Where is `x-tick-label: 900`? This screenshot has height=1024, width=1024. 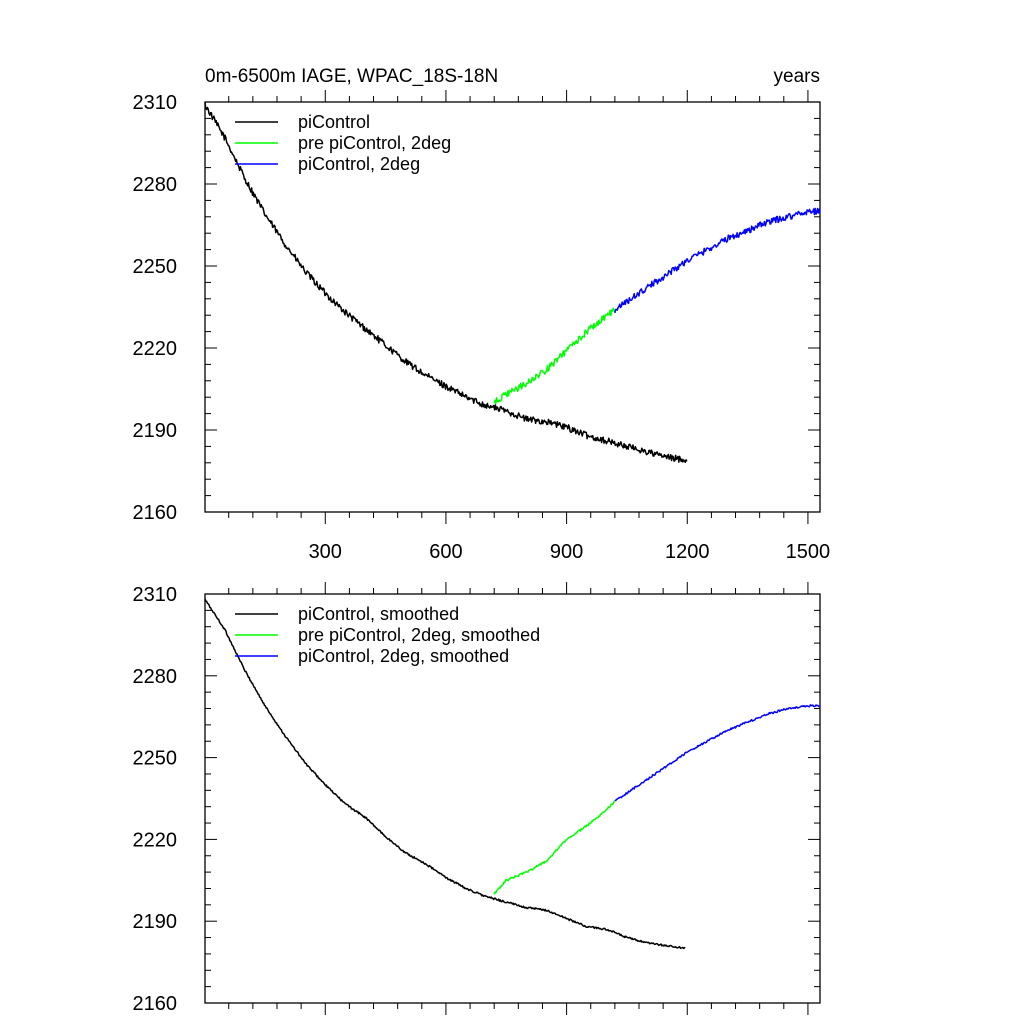
x-tick-label: 900 is located at coordinates (566, 552).